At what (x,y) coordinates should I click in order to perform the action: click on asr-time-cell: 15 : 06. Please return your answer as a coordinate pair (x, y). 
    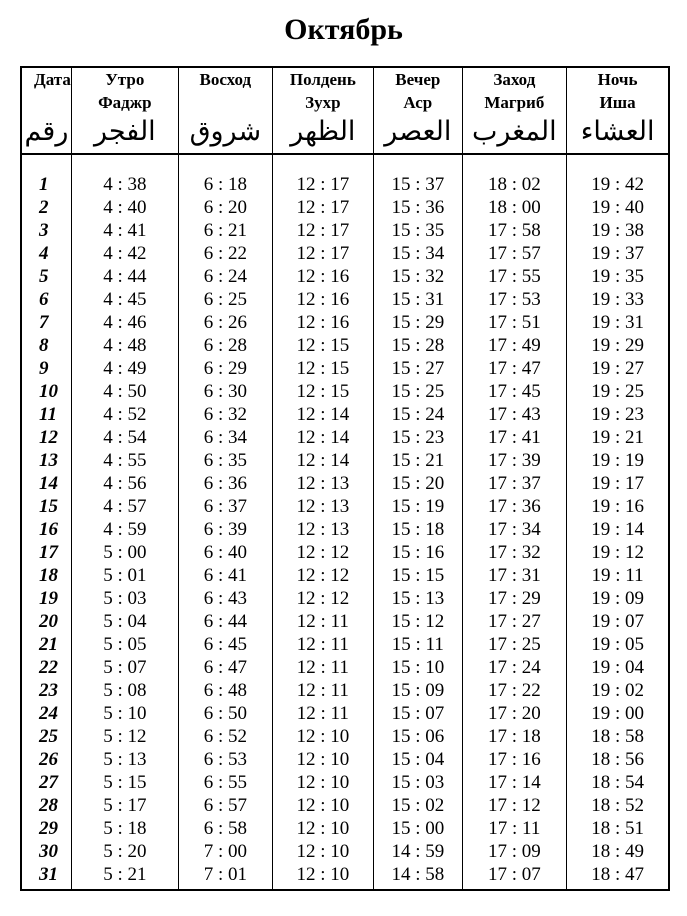
    Looking at the image, I should click on (417, 736).